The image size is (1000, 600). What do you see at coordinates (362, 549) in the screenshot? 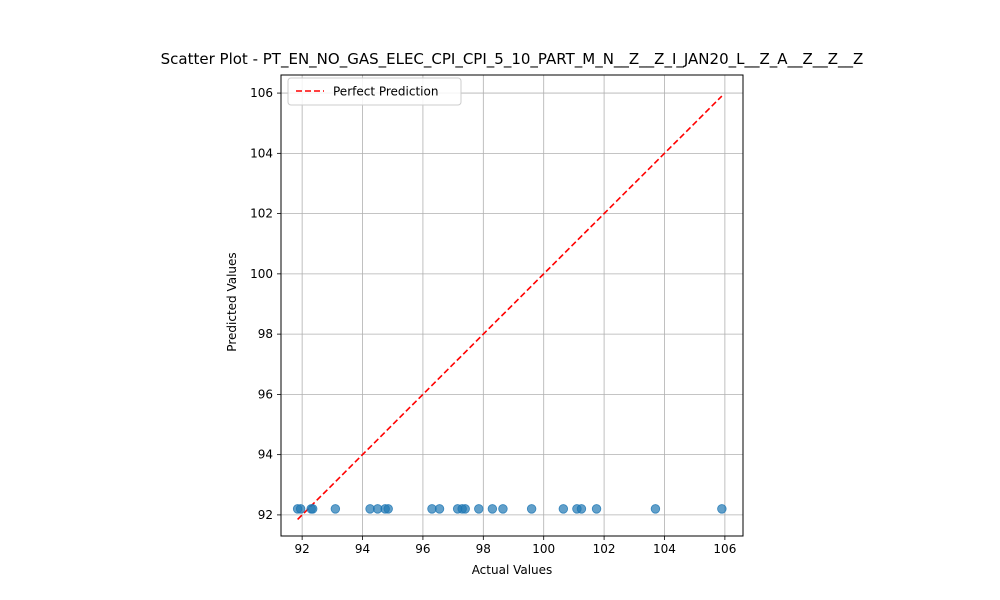
I see `x-tick-label: 94` at bounding box center [362, 549].